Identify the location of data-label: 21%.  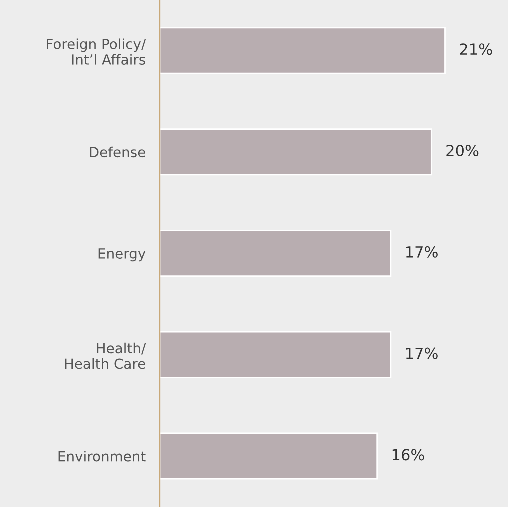
(476, 50).